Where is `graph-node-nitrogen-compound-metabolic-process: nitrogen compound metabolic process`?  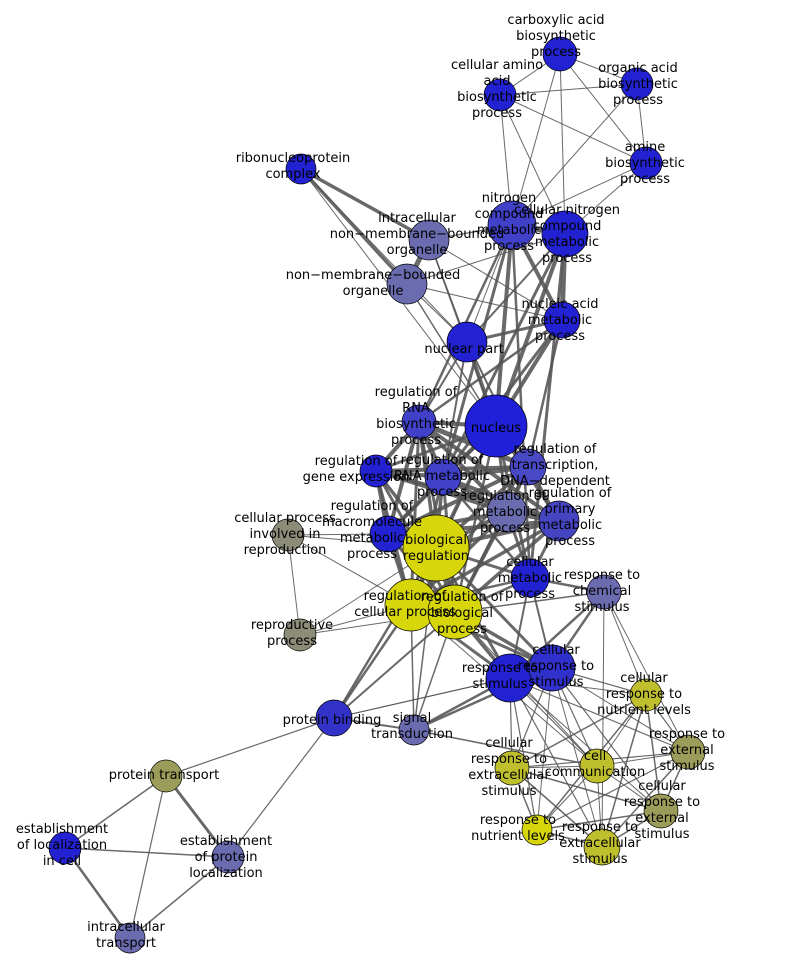
graph-node-nitrogen-compound-metabolic-process: nitrogen compound metabolic process is located at coordinates (512, 225).